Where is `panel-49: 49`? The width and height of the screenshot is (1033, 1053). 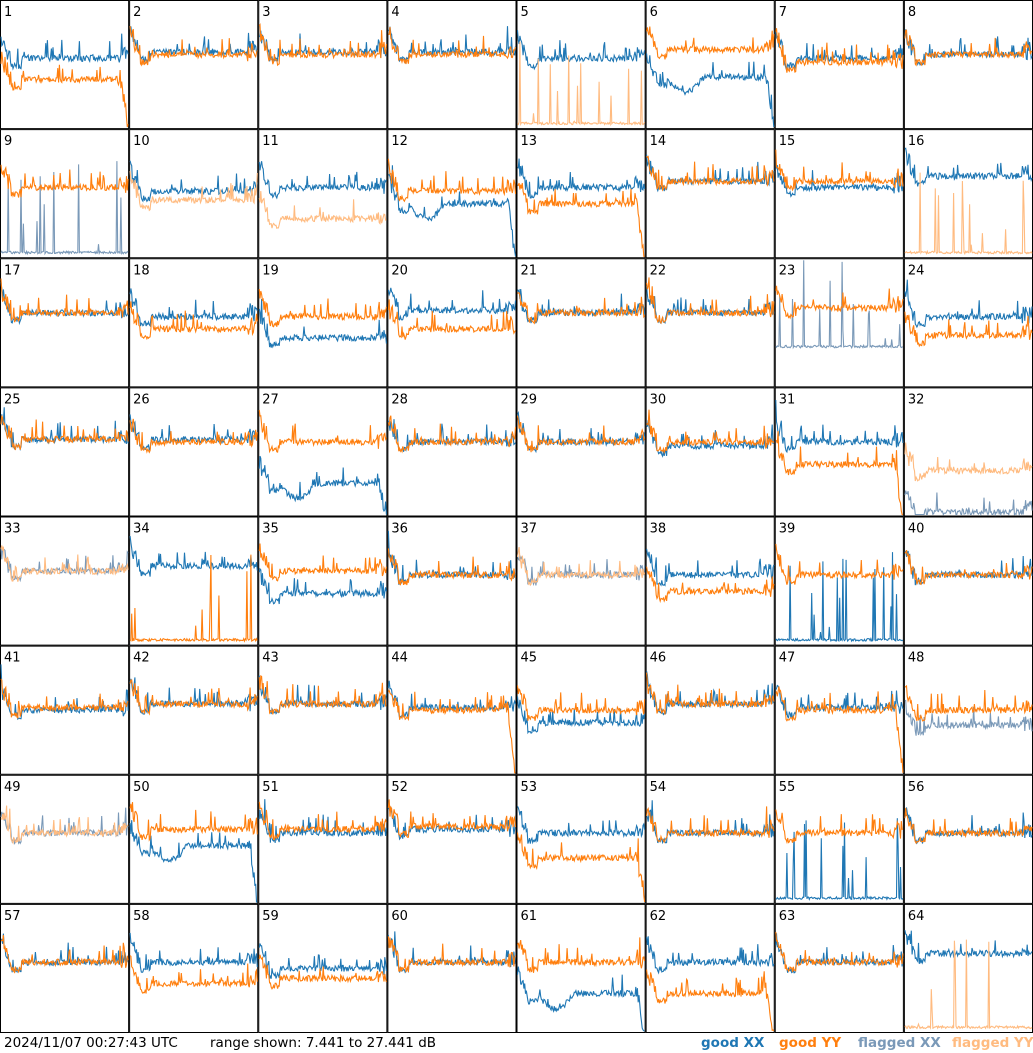
panel-49: 49 is located at coordinates (65, 839).